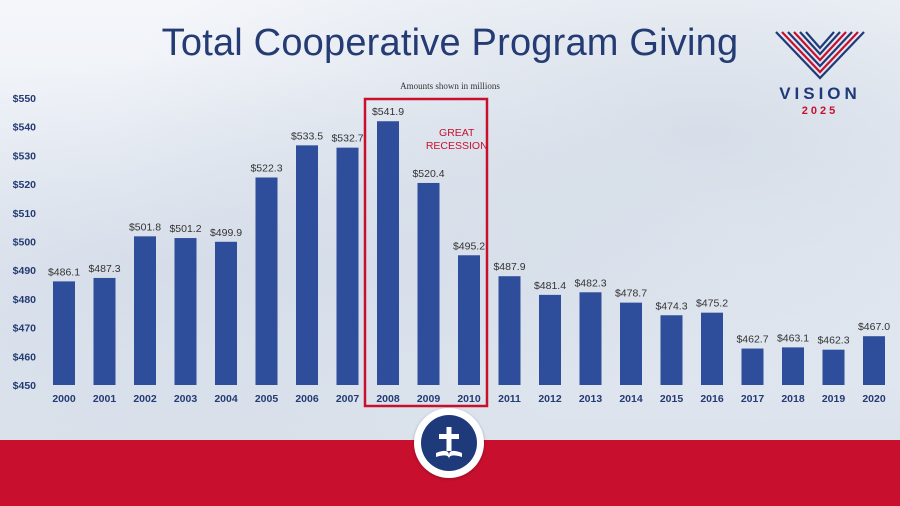 The height and width of the screenshot is (506, 900). Describe the element at coordinates (874, 399) in the screenshot. I see `x-tick-label: 2020` at that location.